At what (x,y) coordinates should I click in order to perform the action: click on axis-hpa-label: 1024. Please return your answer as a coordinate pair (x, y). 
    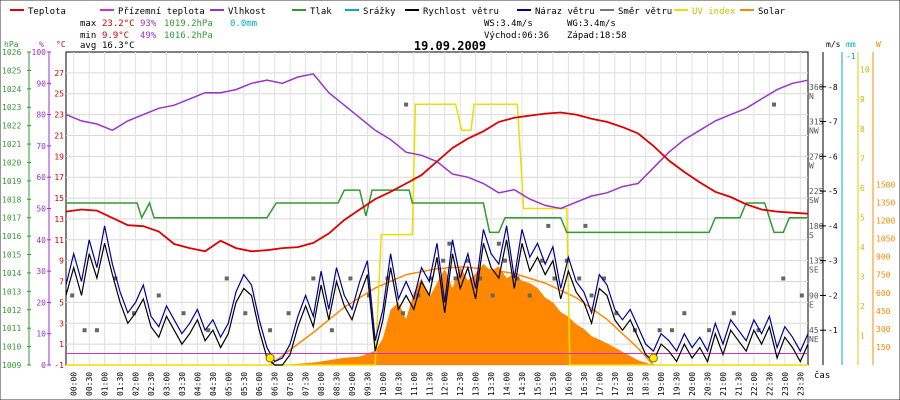
    Looking at the image, I should click on (11, 89).